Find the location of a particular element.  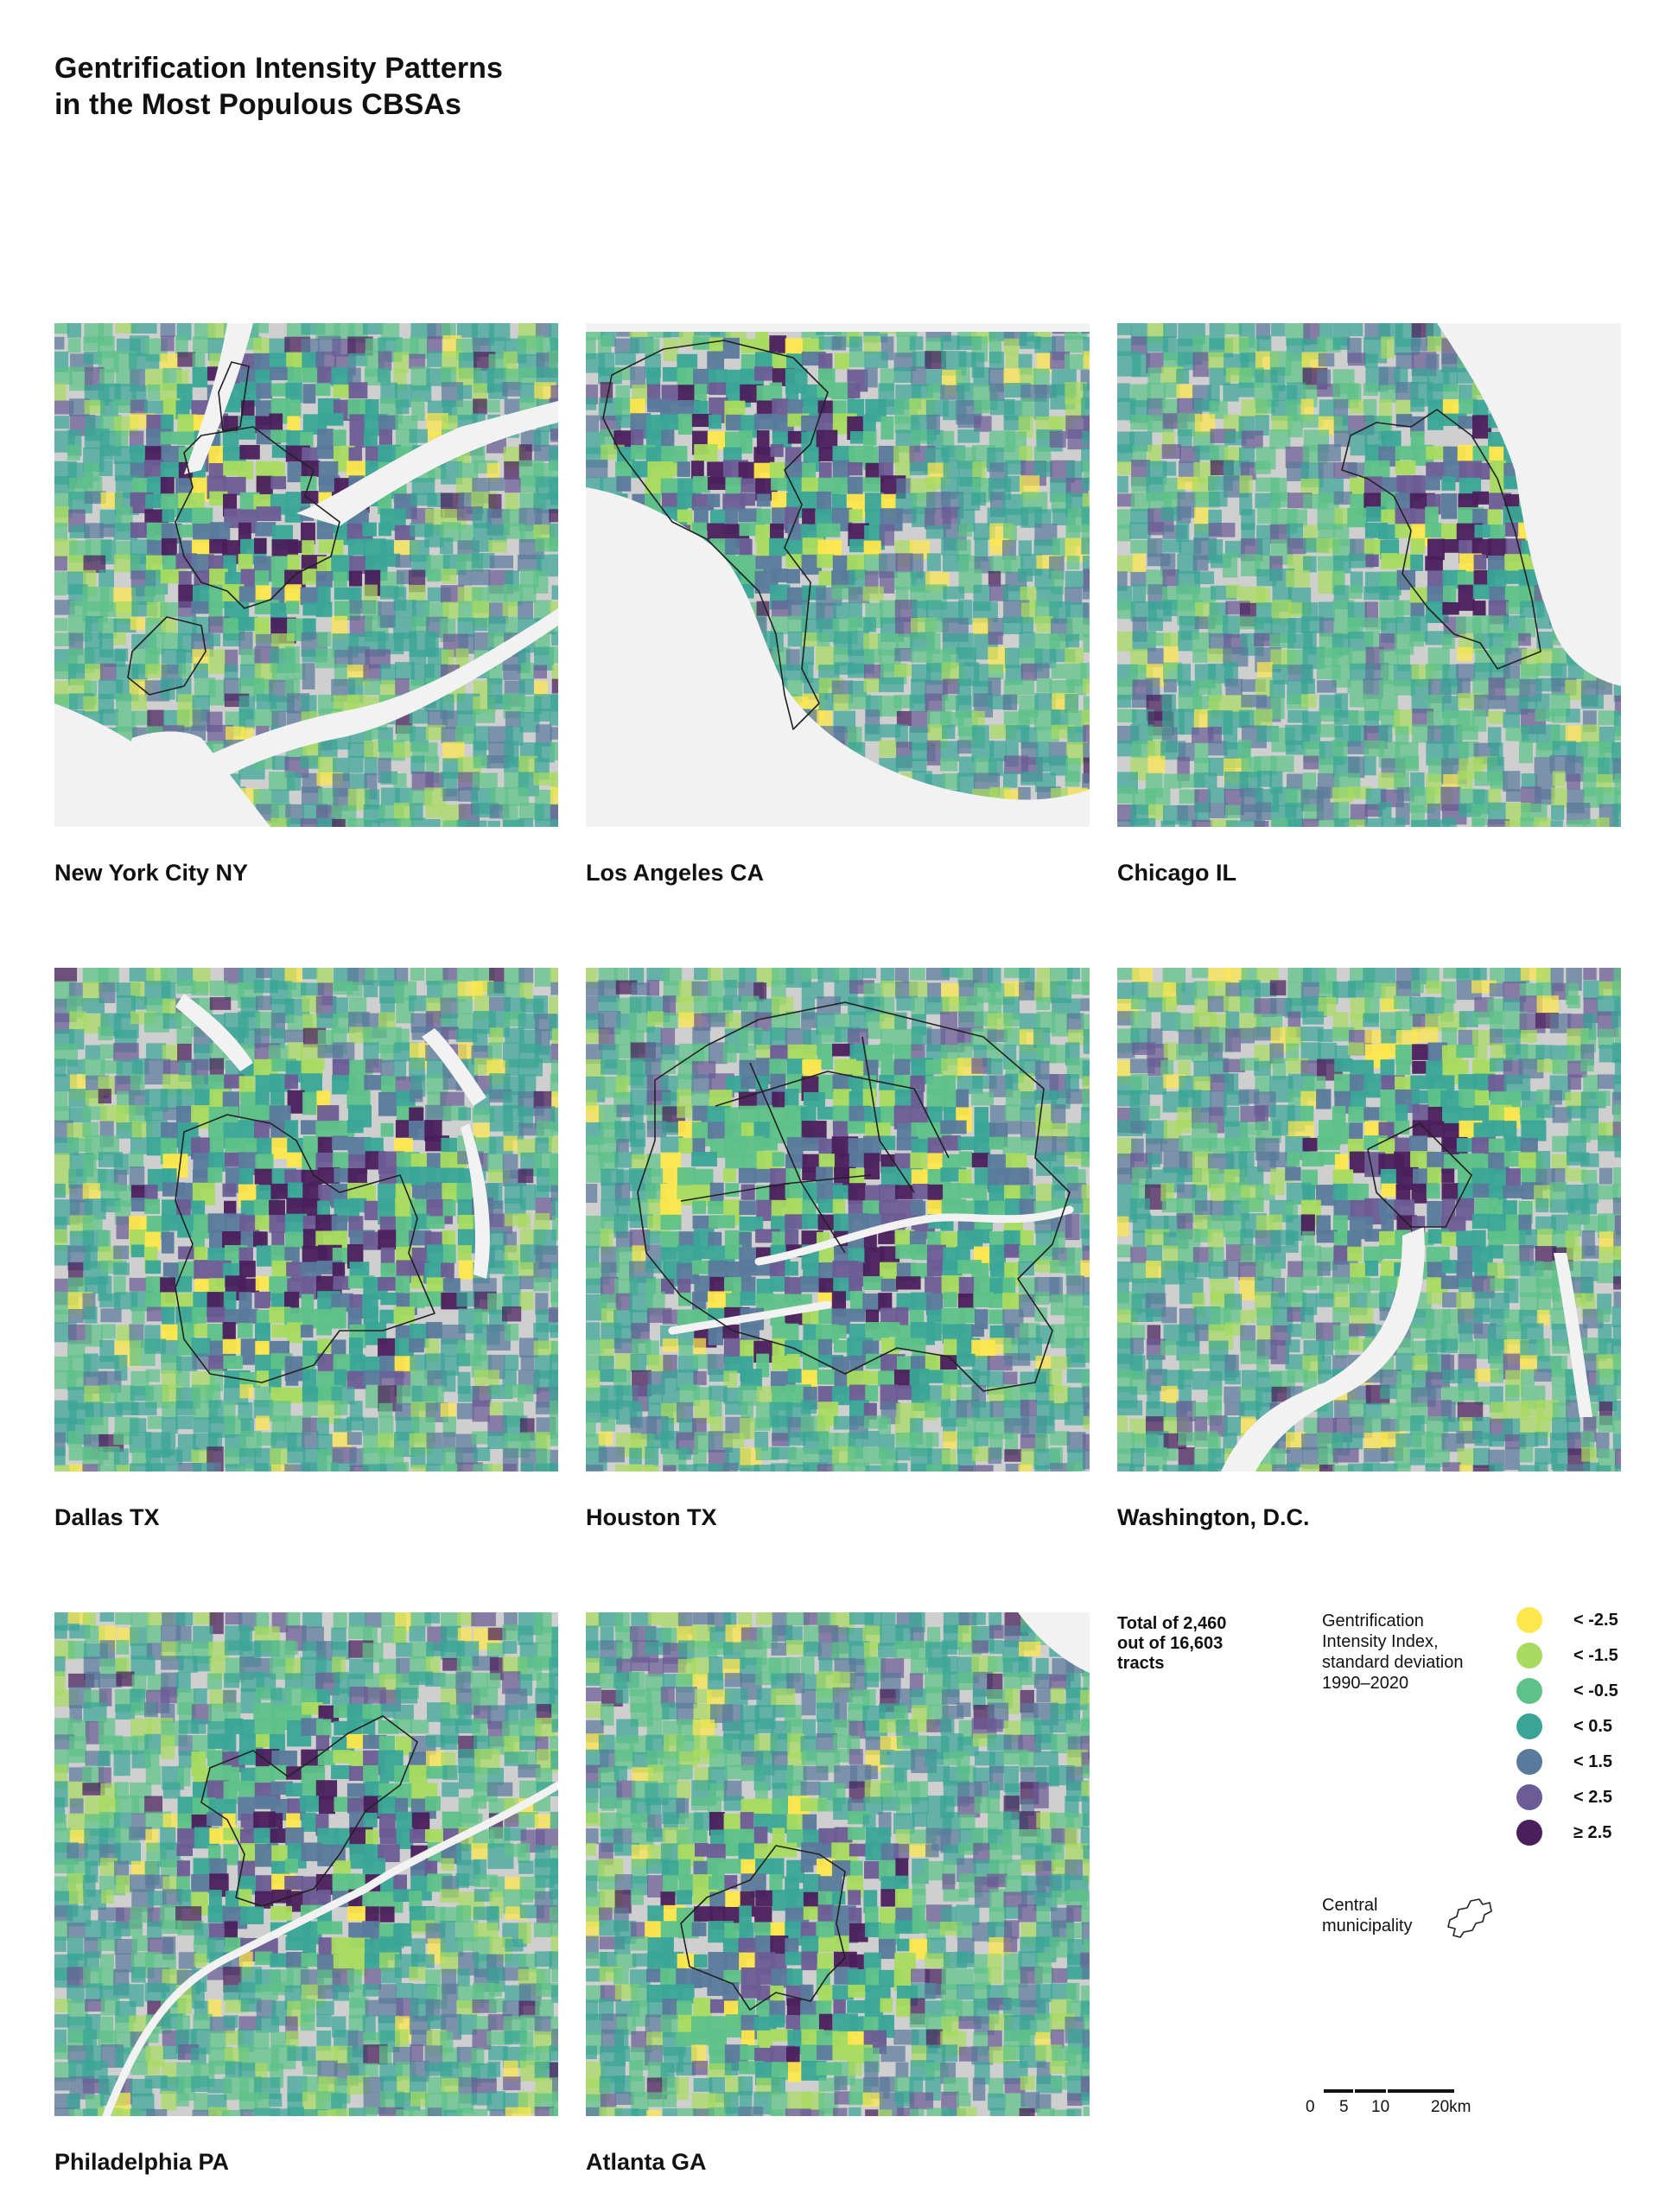

map-panel-new-york is located at coordinates (306, 575).